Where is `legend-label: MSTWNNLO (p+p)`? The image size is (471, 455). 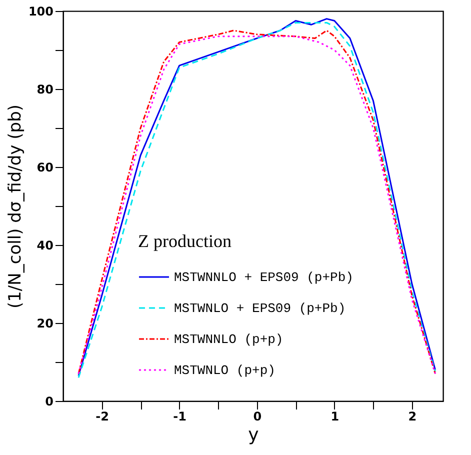
legend-label: MSTWNNLO (p+p) is located at coordinates (229, 339).